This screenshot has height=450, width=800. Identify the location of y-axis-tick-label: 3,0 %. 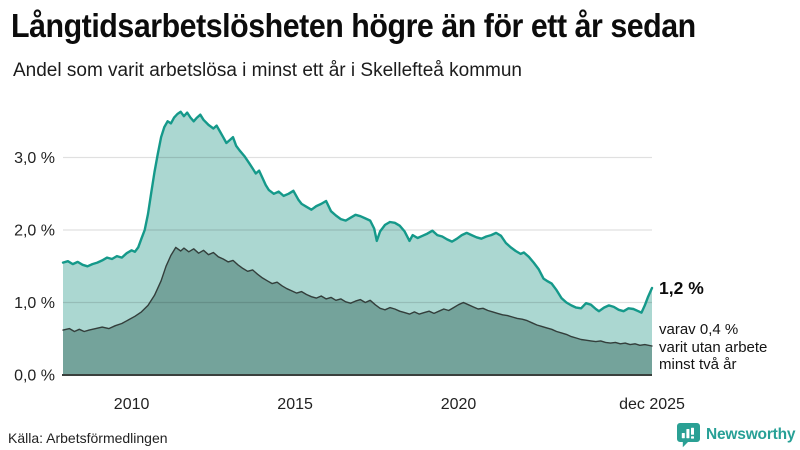
(34, 158).